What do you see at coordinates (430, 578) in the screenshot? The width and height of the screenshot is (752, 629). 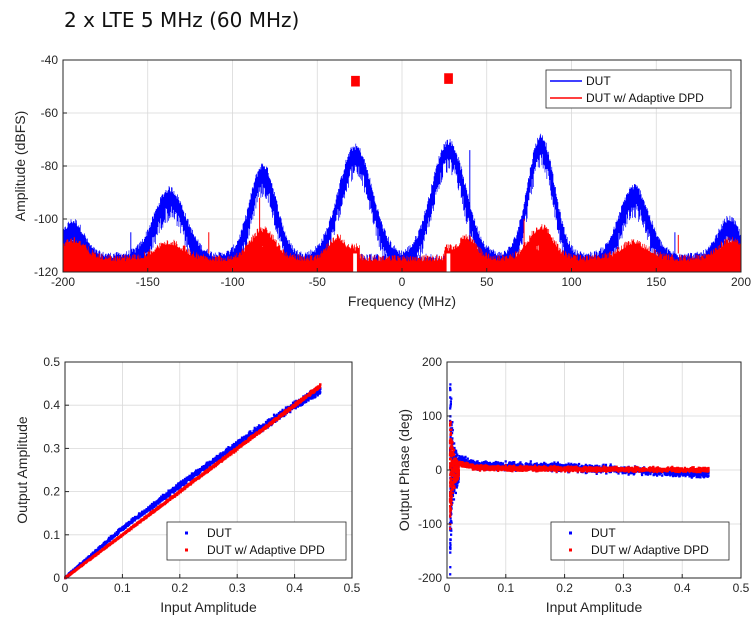 I see `y-tick-label: -200` at bounding box center [430, 578].